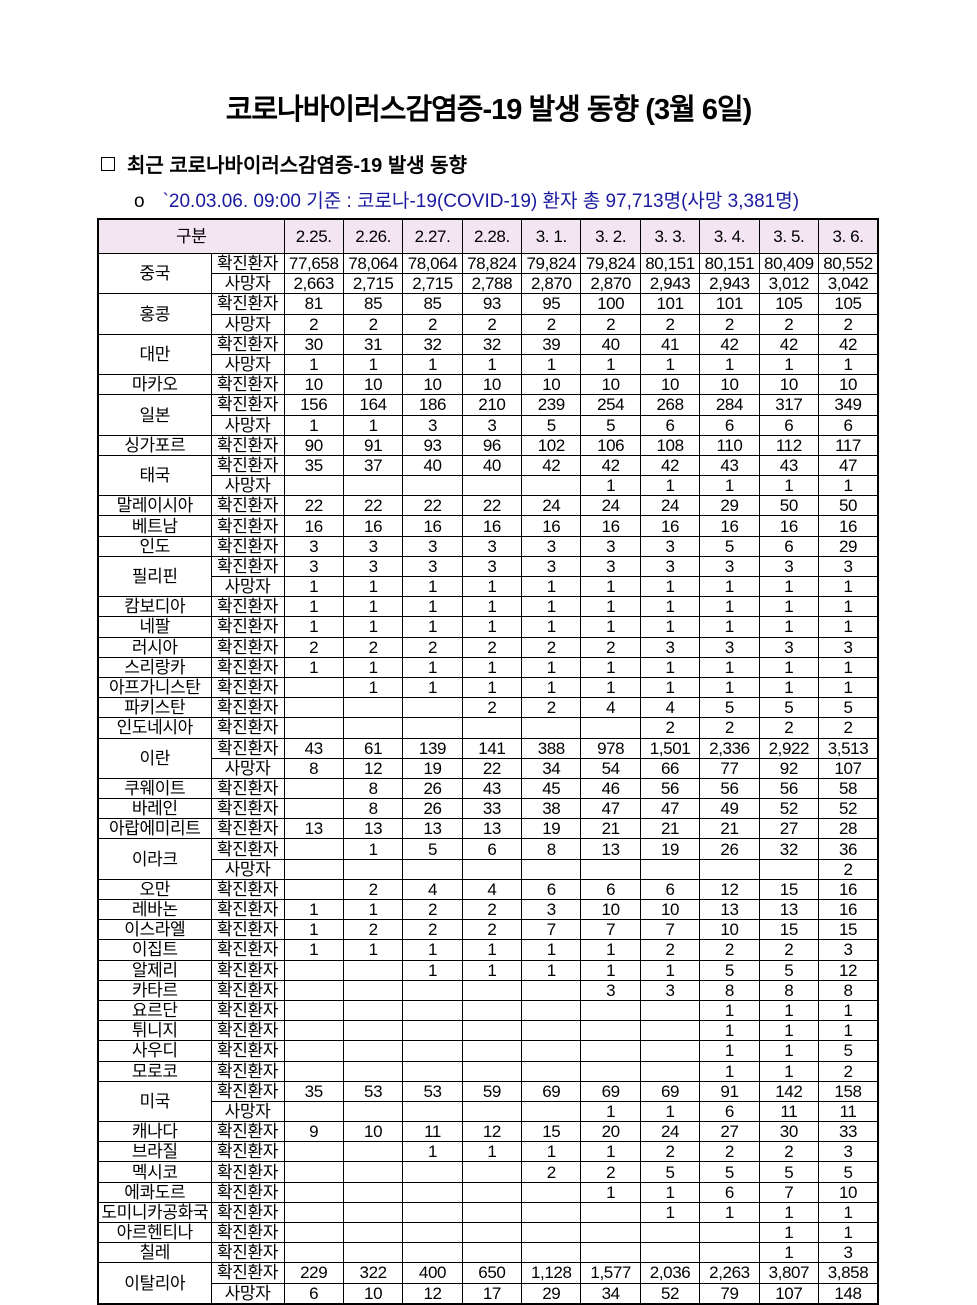  What do you see at coordinates (488, 546) in the screenshot?
I see `table-row: 인도 확진환자 3 3 3 3 3 3 3 5 6 29` at bounding box center [488, 546].